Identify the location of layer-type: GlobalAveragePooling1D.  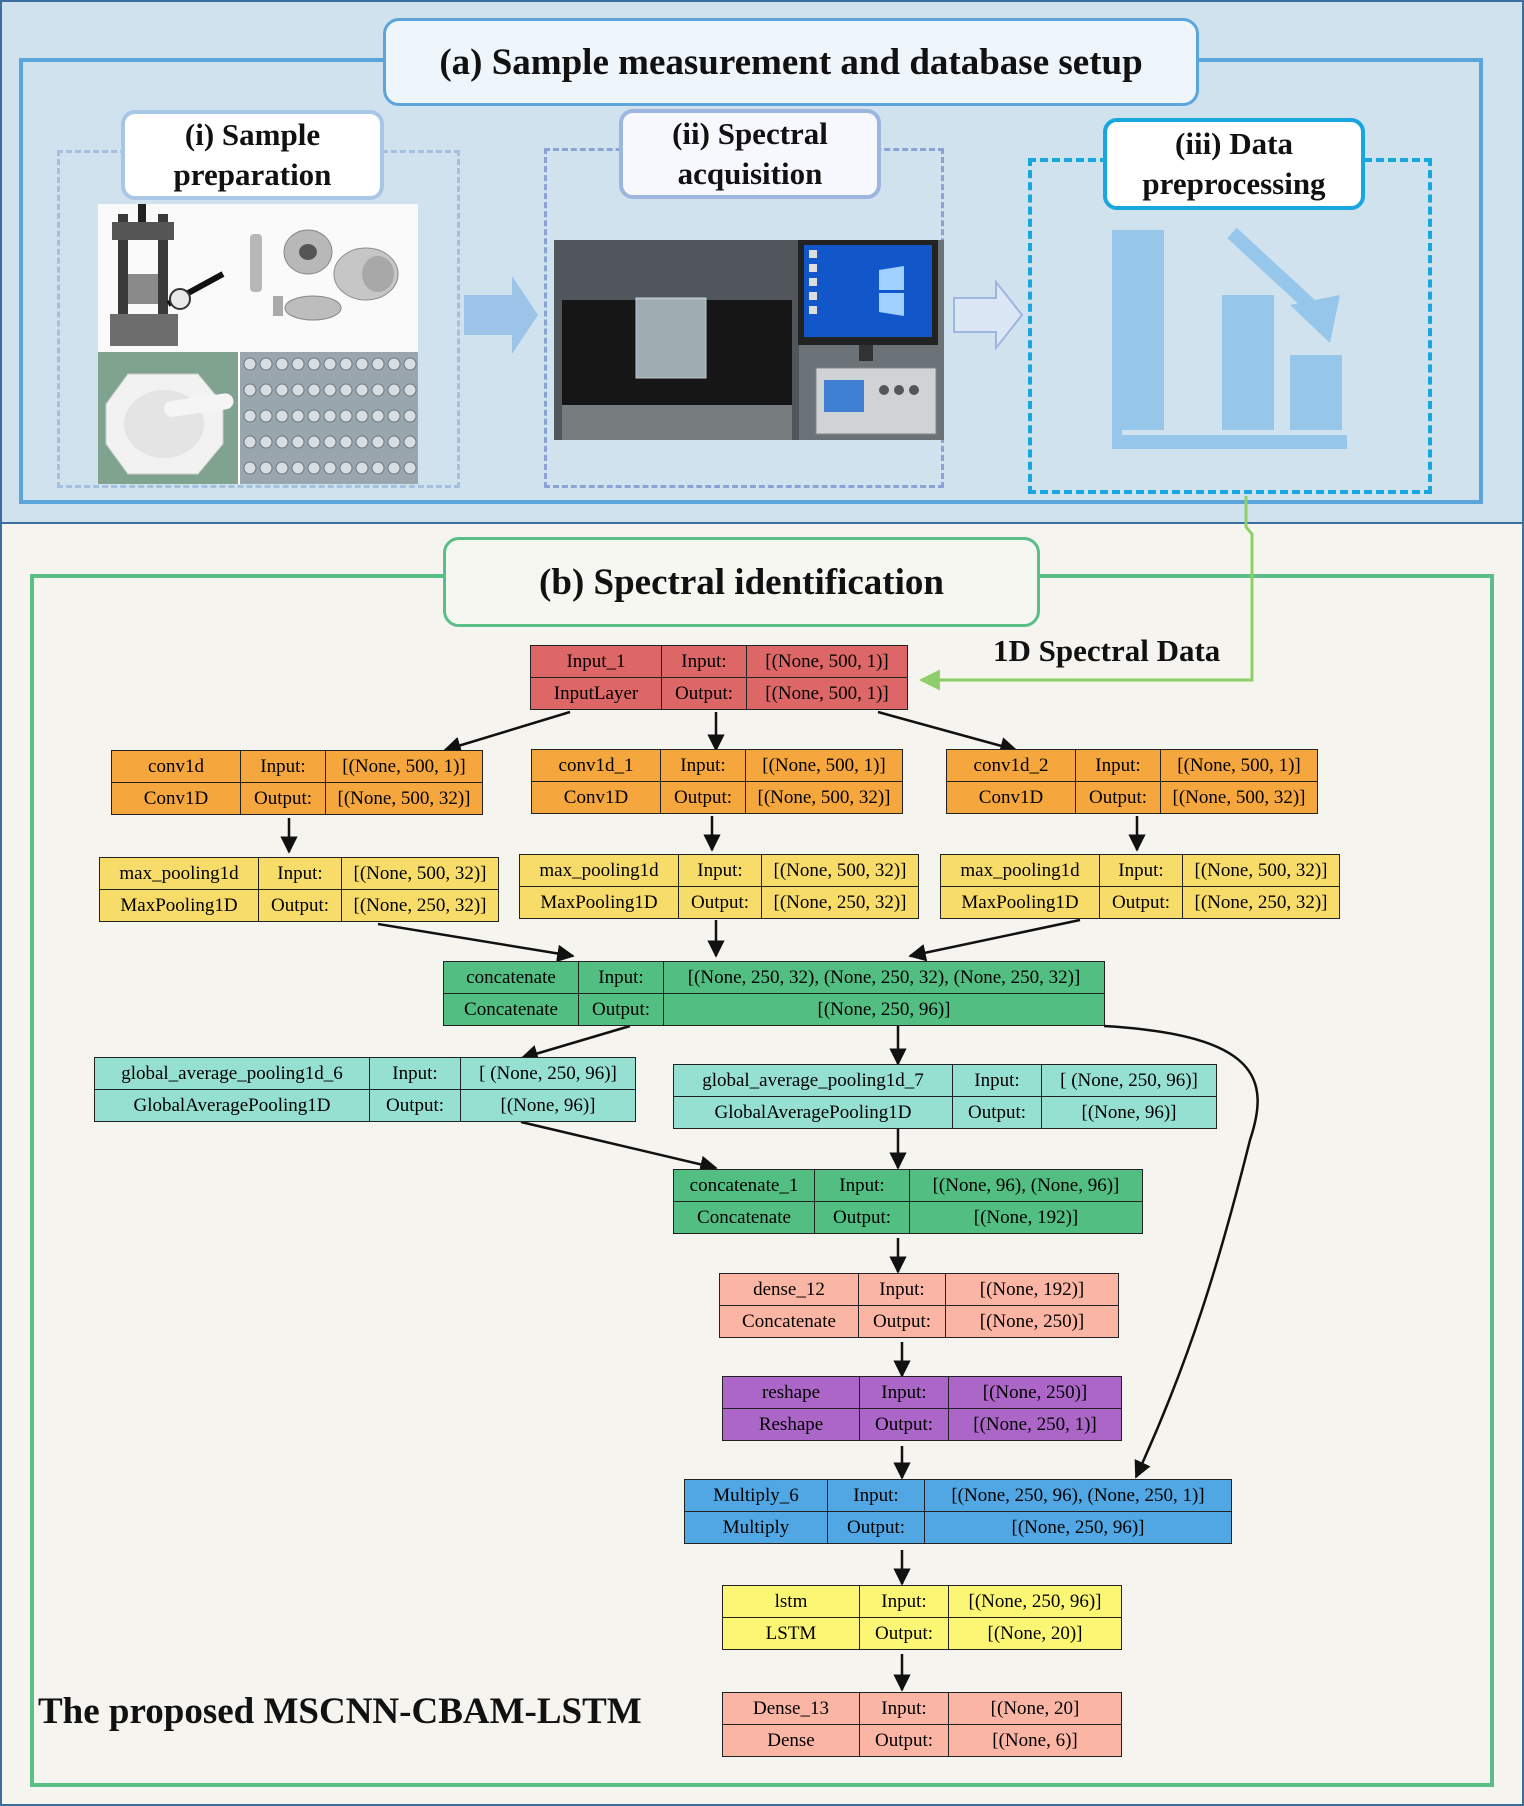
(232, 1105).